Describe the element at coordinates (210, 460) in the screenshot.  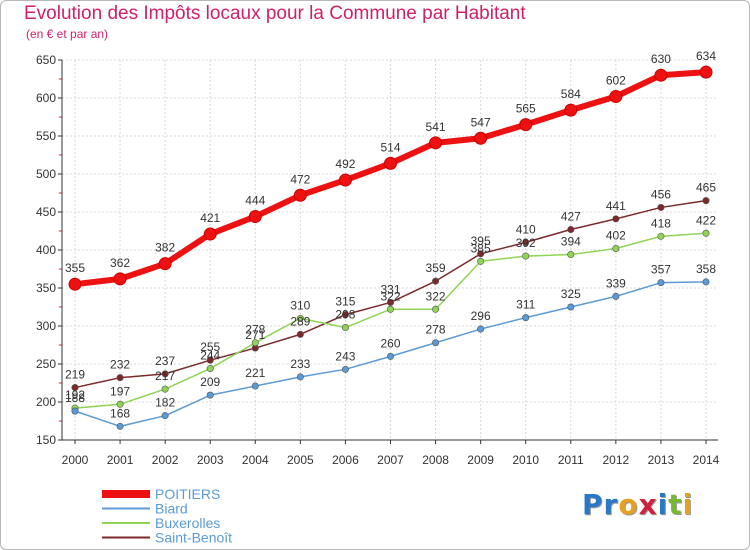
I see `x-tick-label: 2003` at that location.